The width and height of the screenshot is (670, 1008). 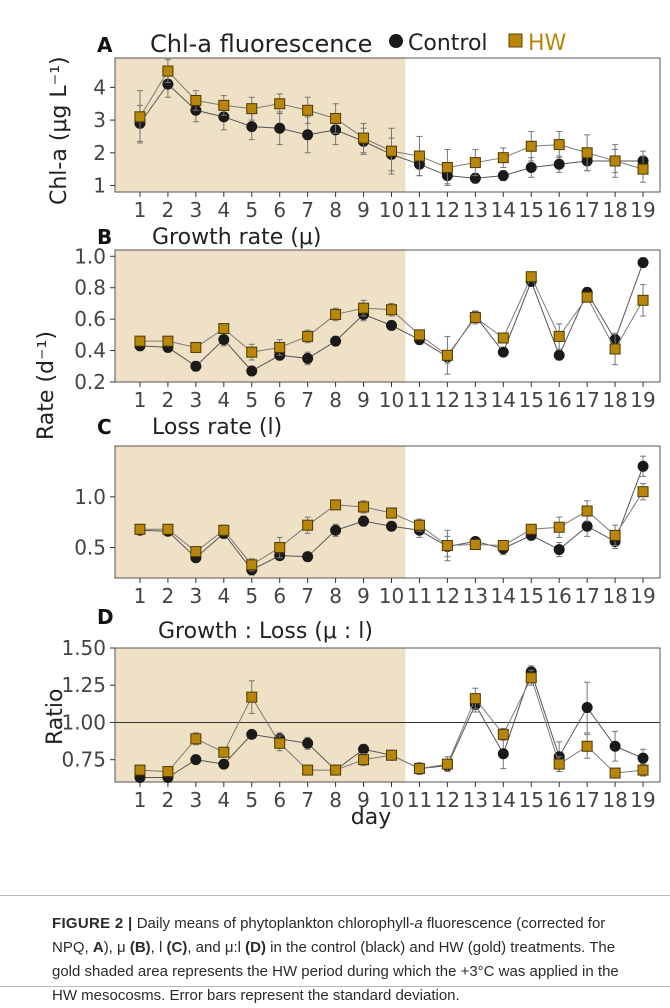 What do you see at coordinates (217, 427) in the screenshot?
I see `panel-title-c: Loss rate (l)` at bounding box center [217, 427].